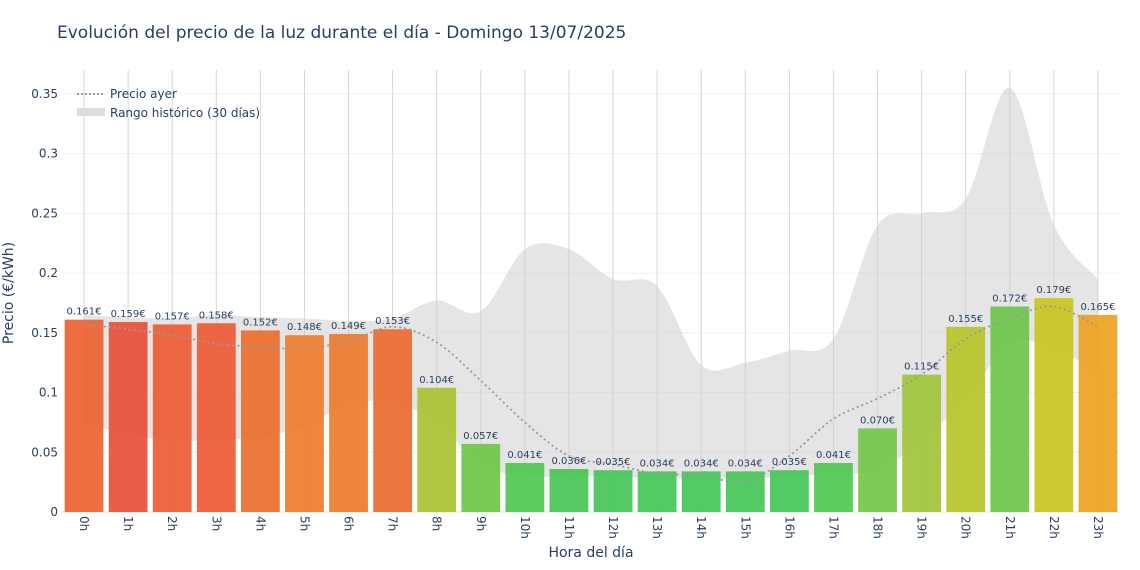 Image resolution: width=1140 pixels, height=570 pixels. What do you see at coordinates (260, 523) in the screenshot?
I see `x-tick-label: 4h` at bounding box center [260, 523].